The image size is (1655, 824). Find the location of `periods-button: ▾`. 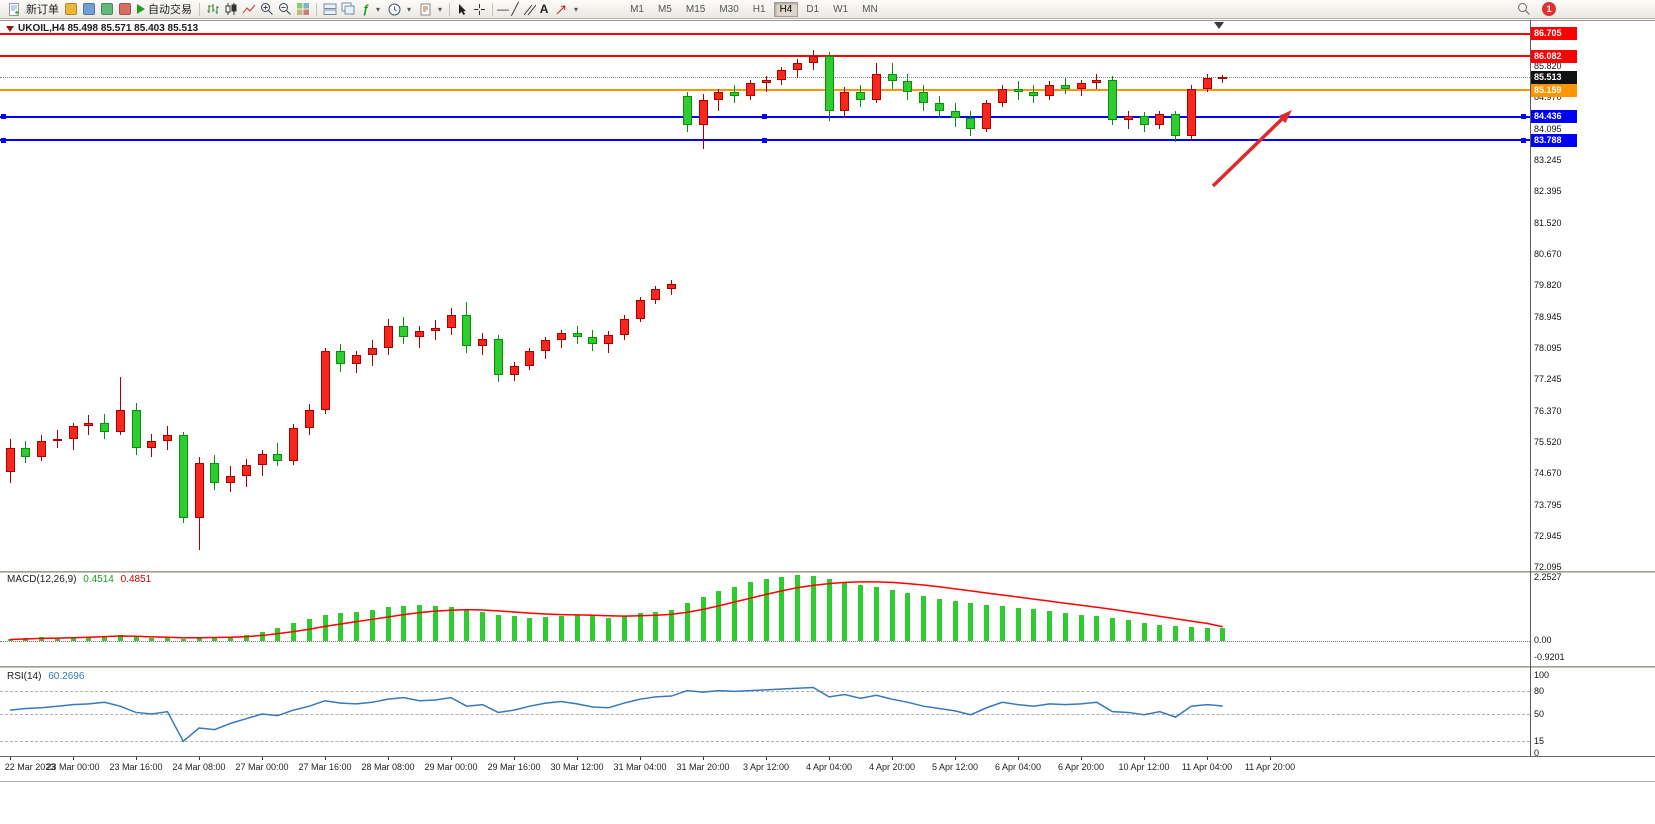

periods-button: ▾ is located at coordinates (398, 9).